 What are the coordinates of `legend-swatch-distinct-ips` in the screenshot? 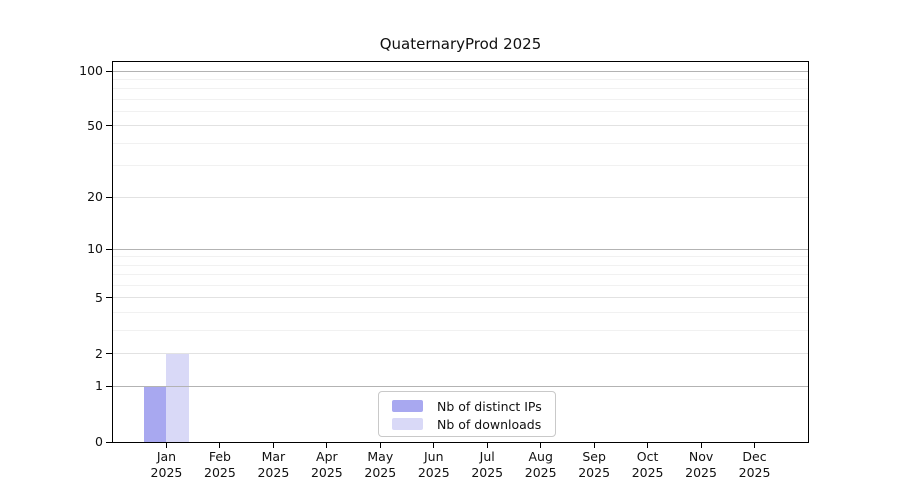 It's located at (407, 406).